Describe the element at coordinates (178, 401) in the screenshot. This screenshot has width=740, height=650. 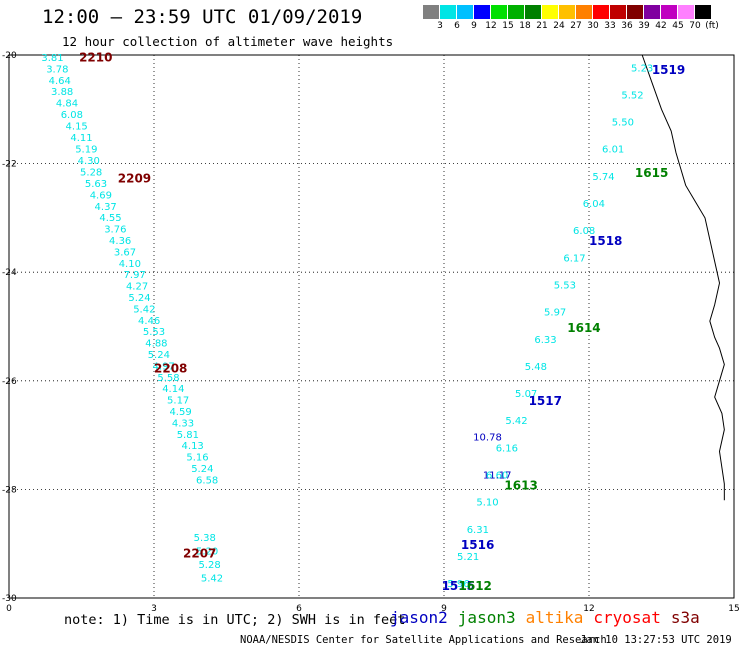
I see `swh-value: 5.17` at that location.